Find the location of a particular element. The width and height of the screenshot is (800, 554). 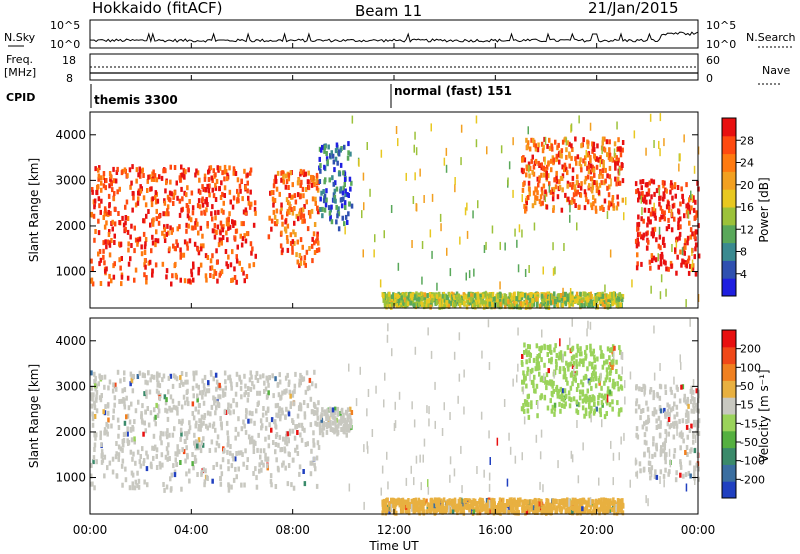

noise-line is located at coordinates (394, 37).